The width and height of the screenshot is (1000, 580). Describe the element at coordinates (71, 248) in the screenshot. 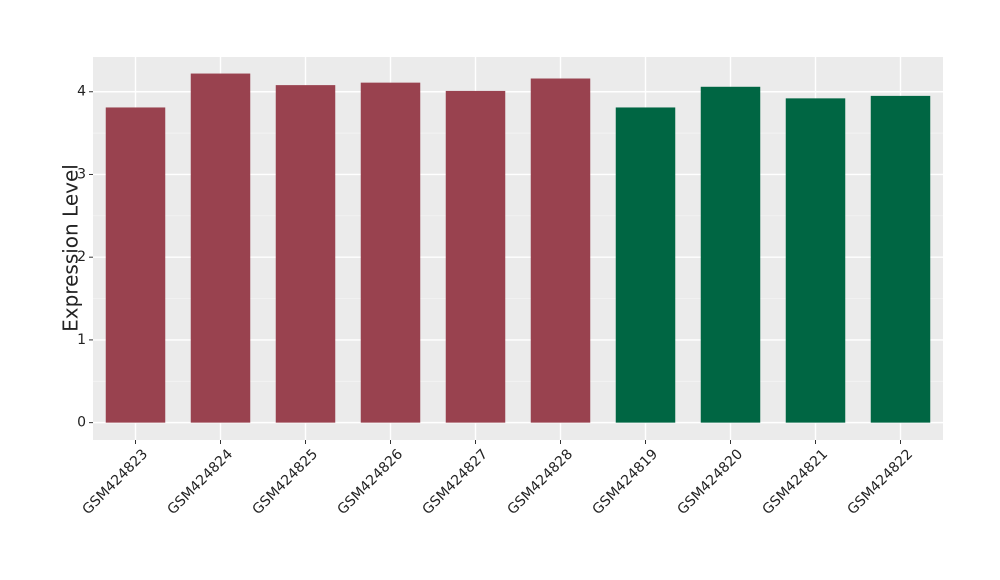

I see `y-axis-title: Expression Level` at that location.